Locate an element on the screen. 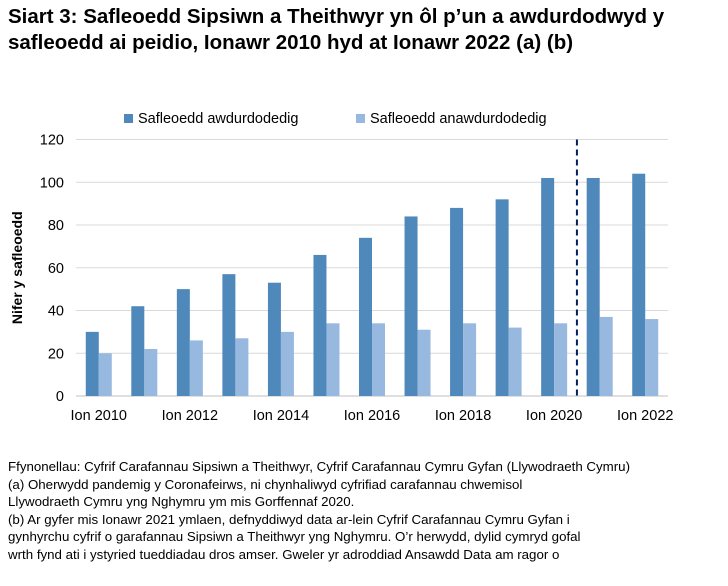  bar-authorised-2018 is located at coordinates (457, 301).